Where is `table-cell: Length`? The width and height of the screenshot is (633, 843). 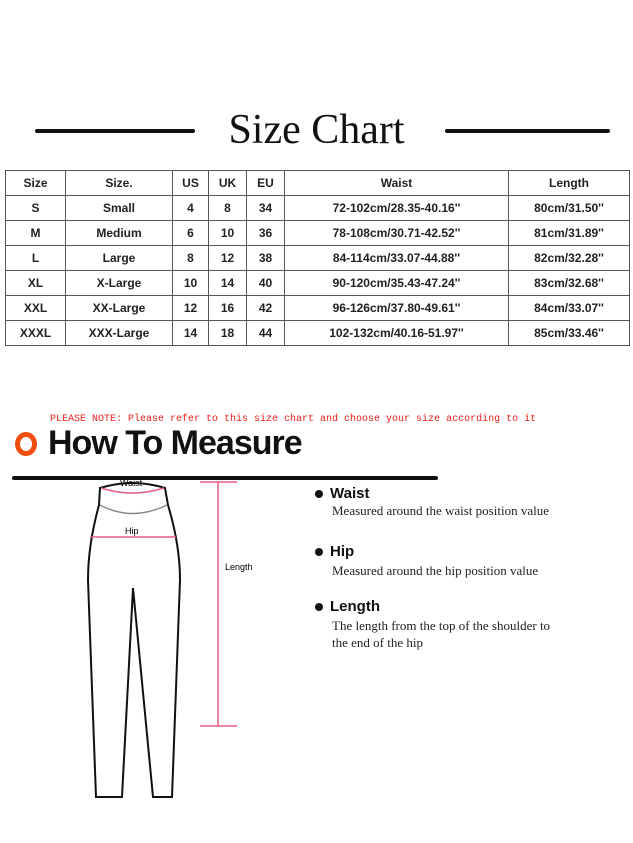
table-cell: Length is located at coordinates (569, 183).